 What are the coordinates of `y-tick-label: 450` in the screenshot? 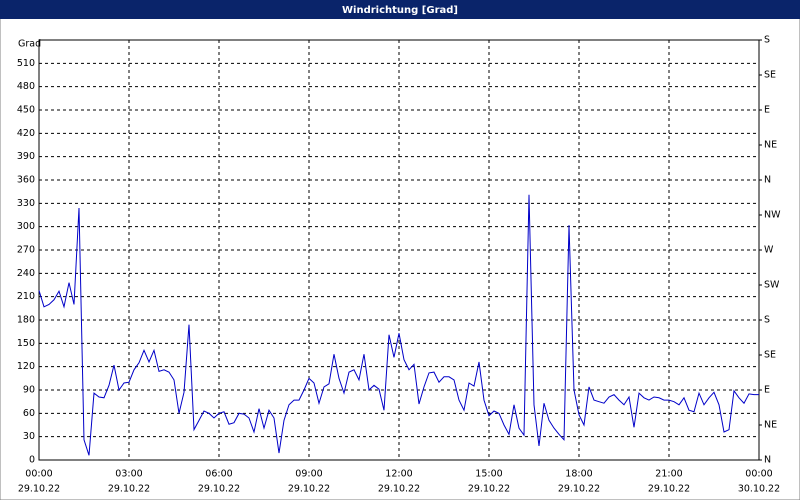 It's located at (26, 110).